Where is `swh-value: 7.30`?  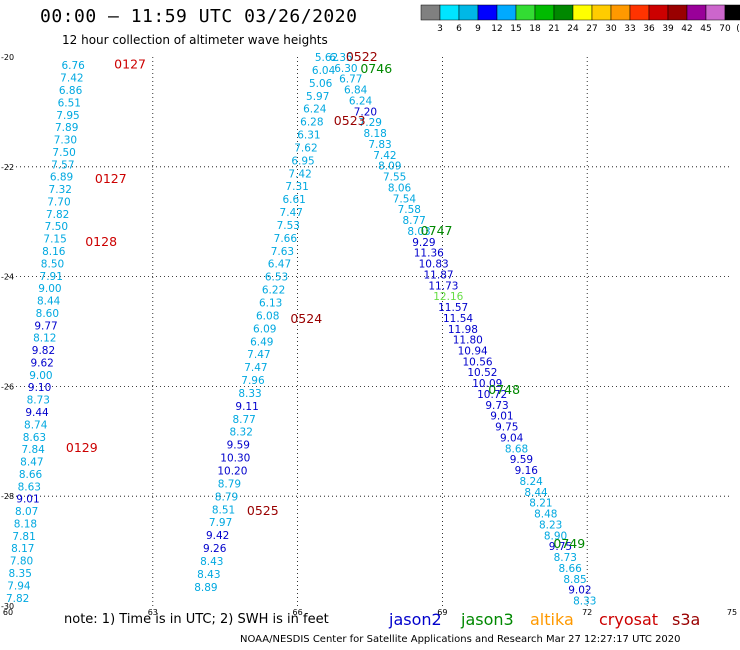
swh-value: 7.30 is located at coordinates (65, 141).